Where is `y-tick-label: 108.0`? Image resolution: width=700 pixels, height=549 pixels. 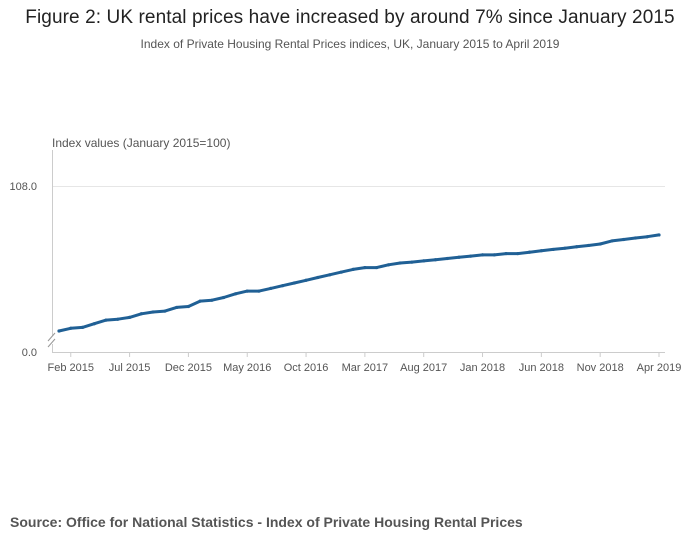 y-tick-label: 108.0 is located at coordinates (23, 187).